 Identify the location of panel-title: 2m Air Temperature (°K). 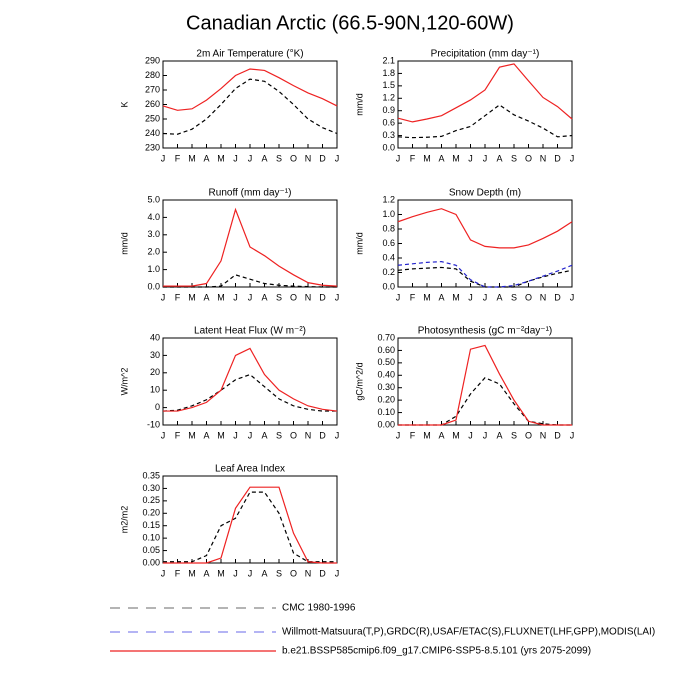
(249, 54).